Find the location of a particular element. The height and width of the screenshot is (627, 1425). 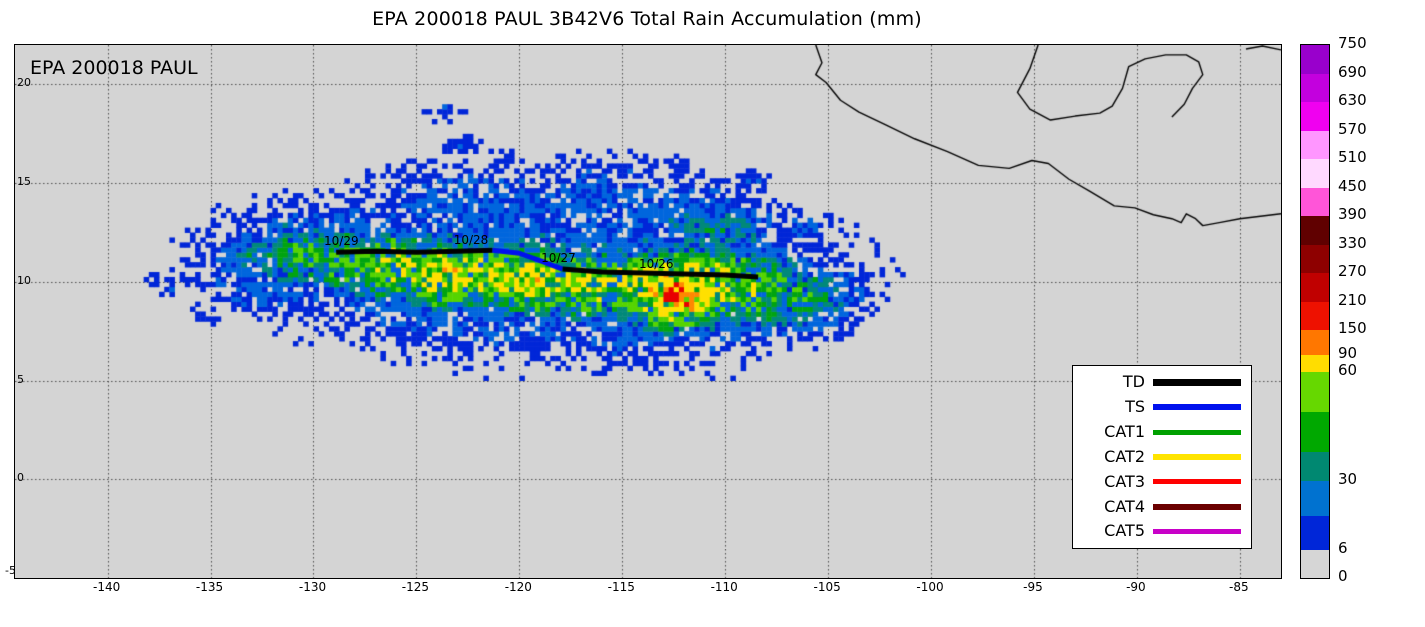

legend-item: TD is located at coordinates (1162, 382).